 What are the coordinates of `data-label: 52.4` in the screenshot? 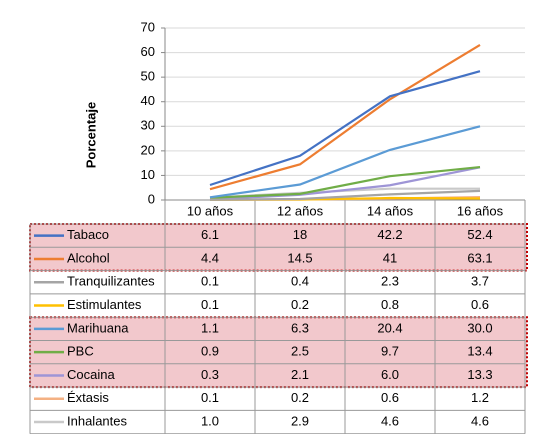 It's located at (479, 234).